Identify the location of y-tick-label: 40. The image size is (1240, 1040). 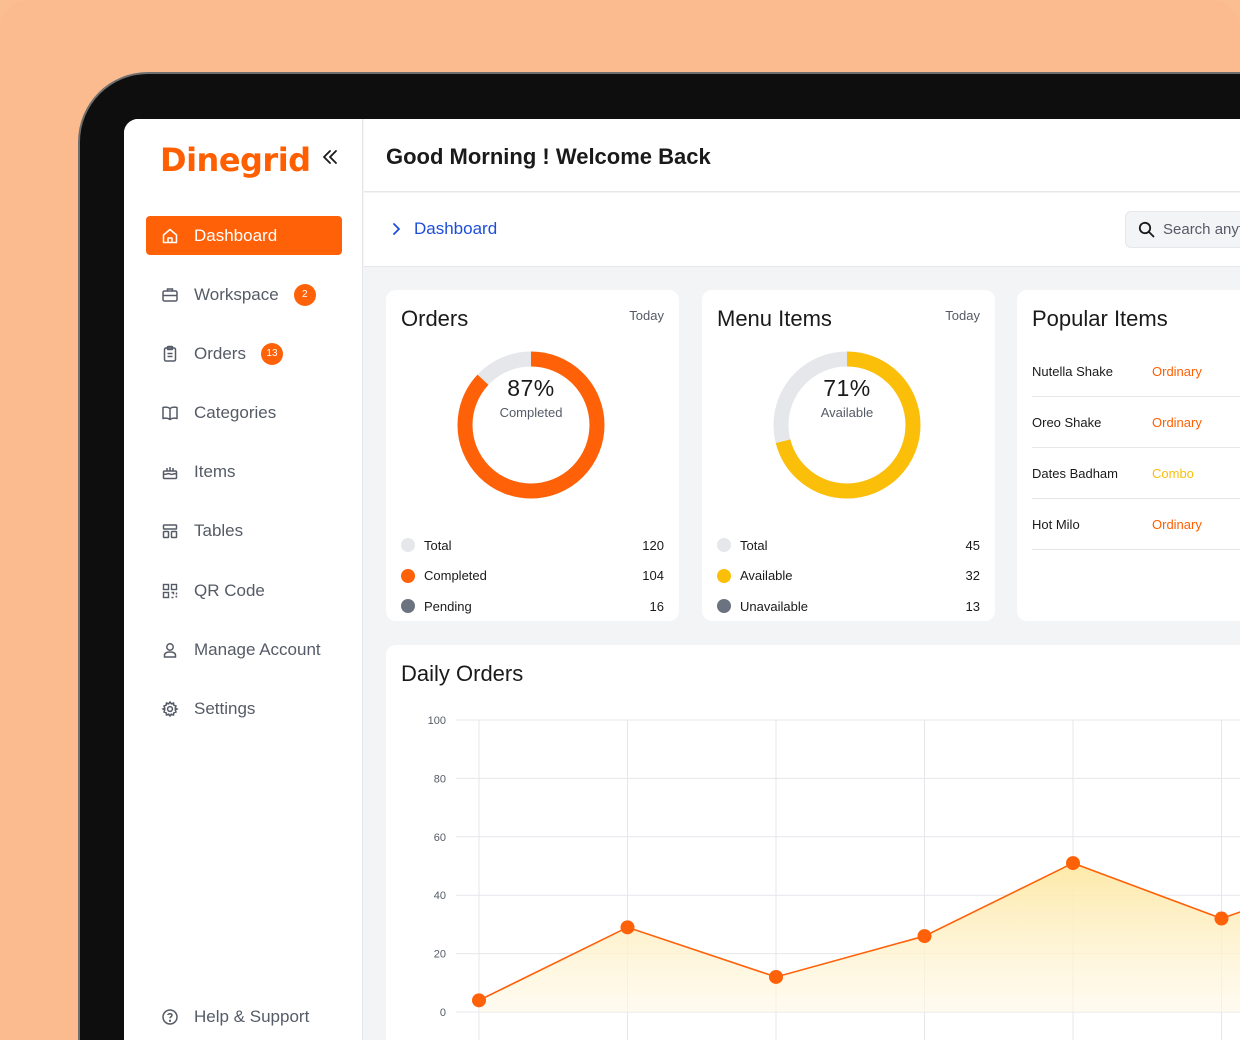
(440, 896).